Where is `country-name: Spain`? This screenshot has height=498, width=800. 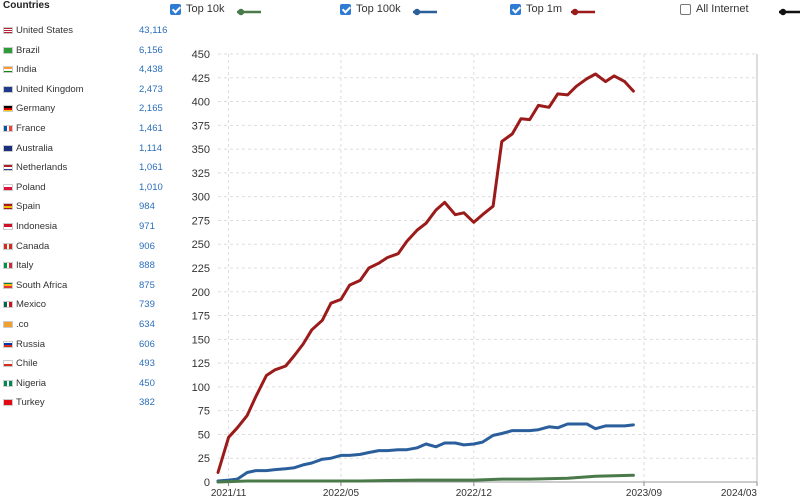 country-name: Spain is located at coordinates (28, 207).